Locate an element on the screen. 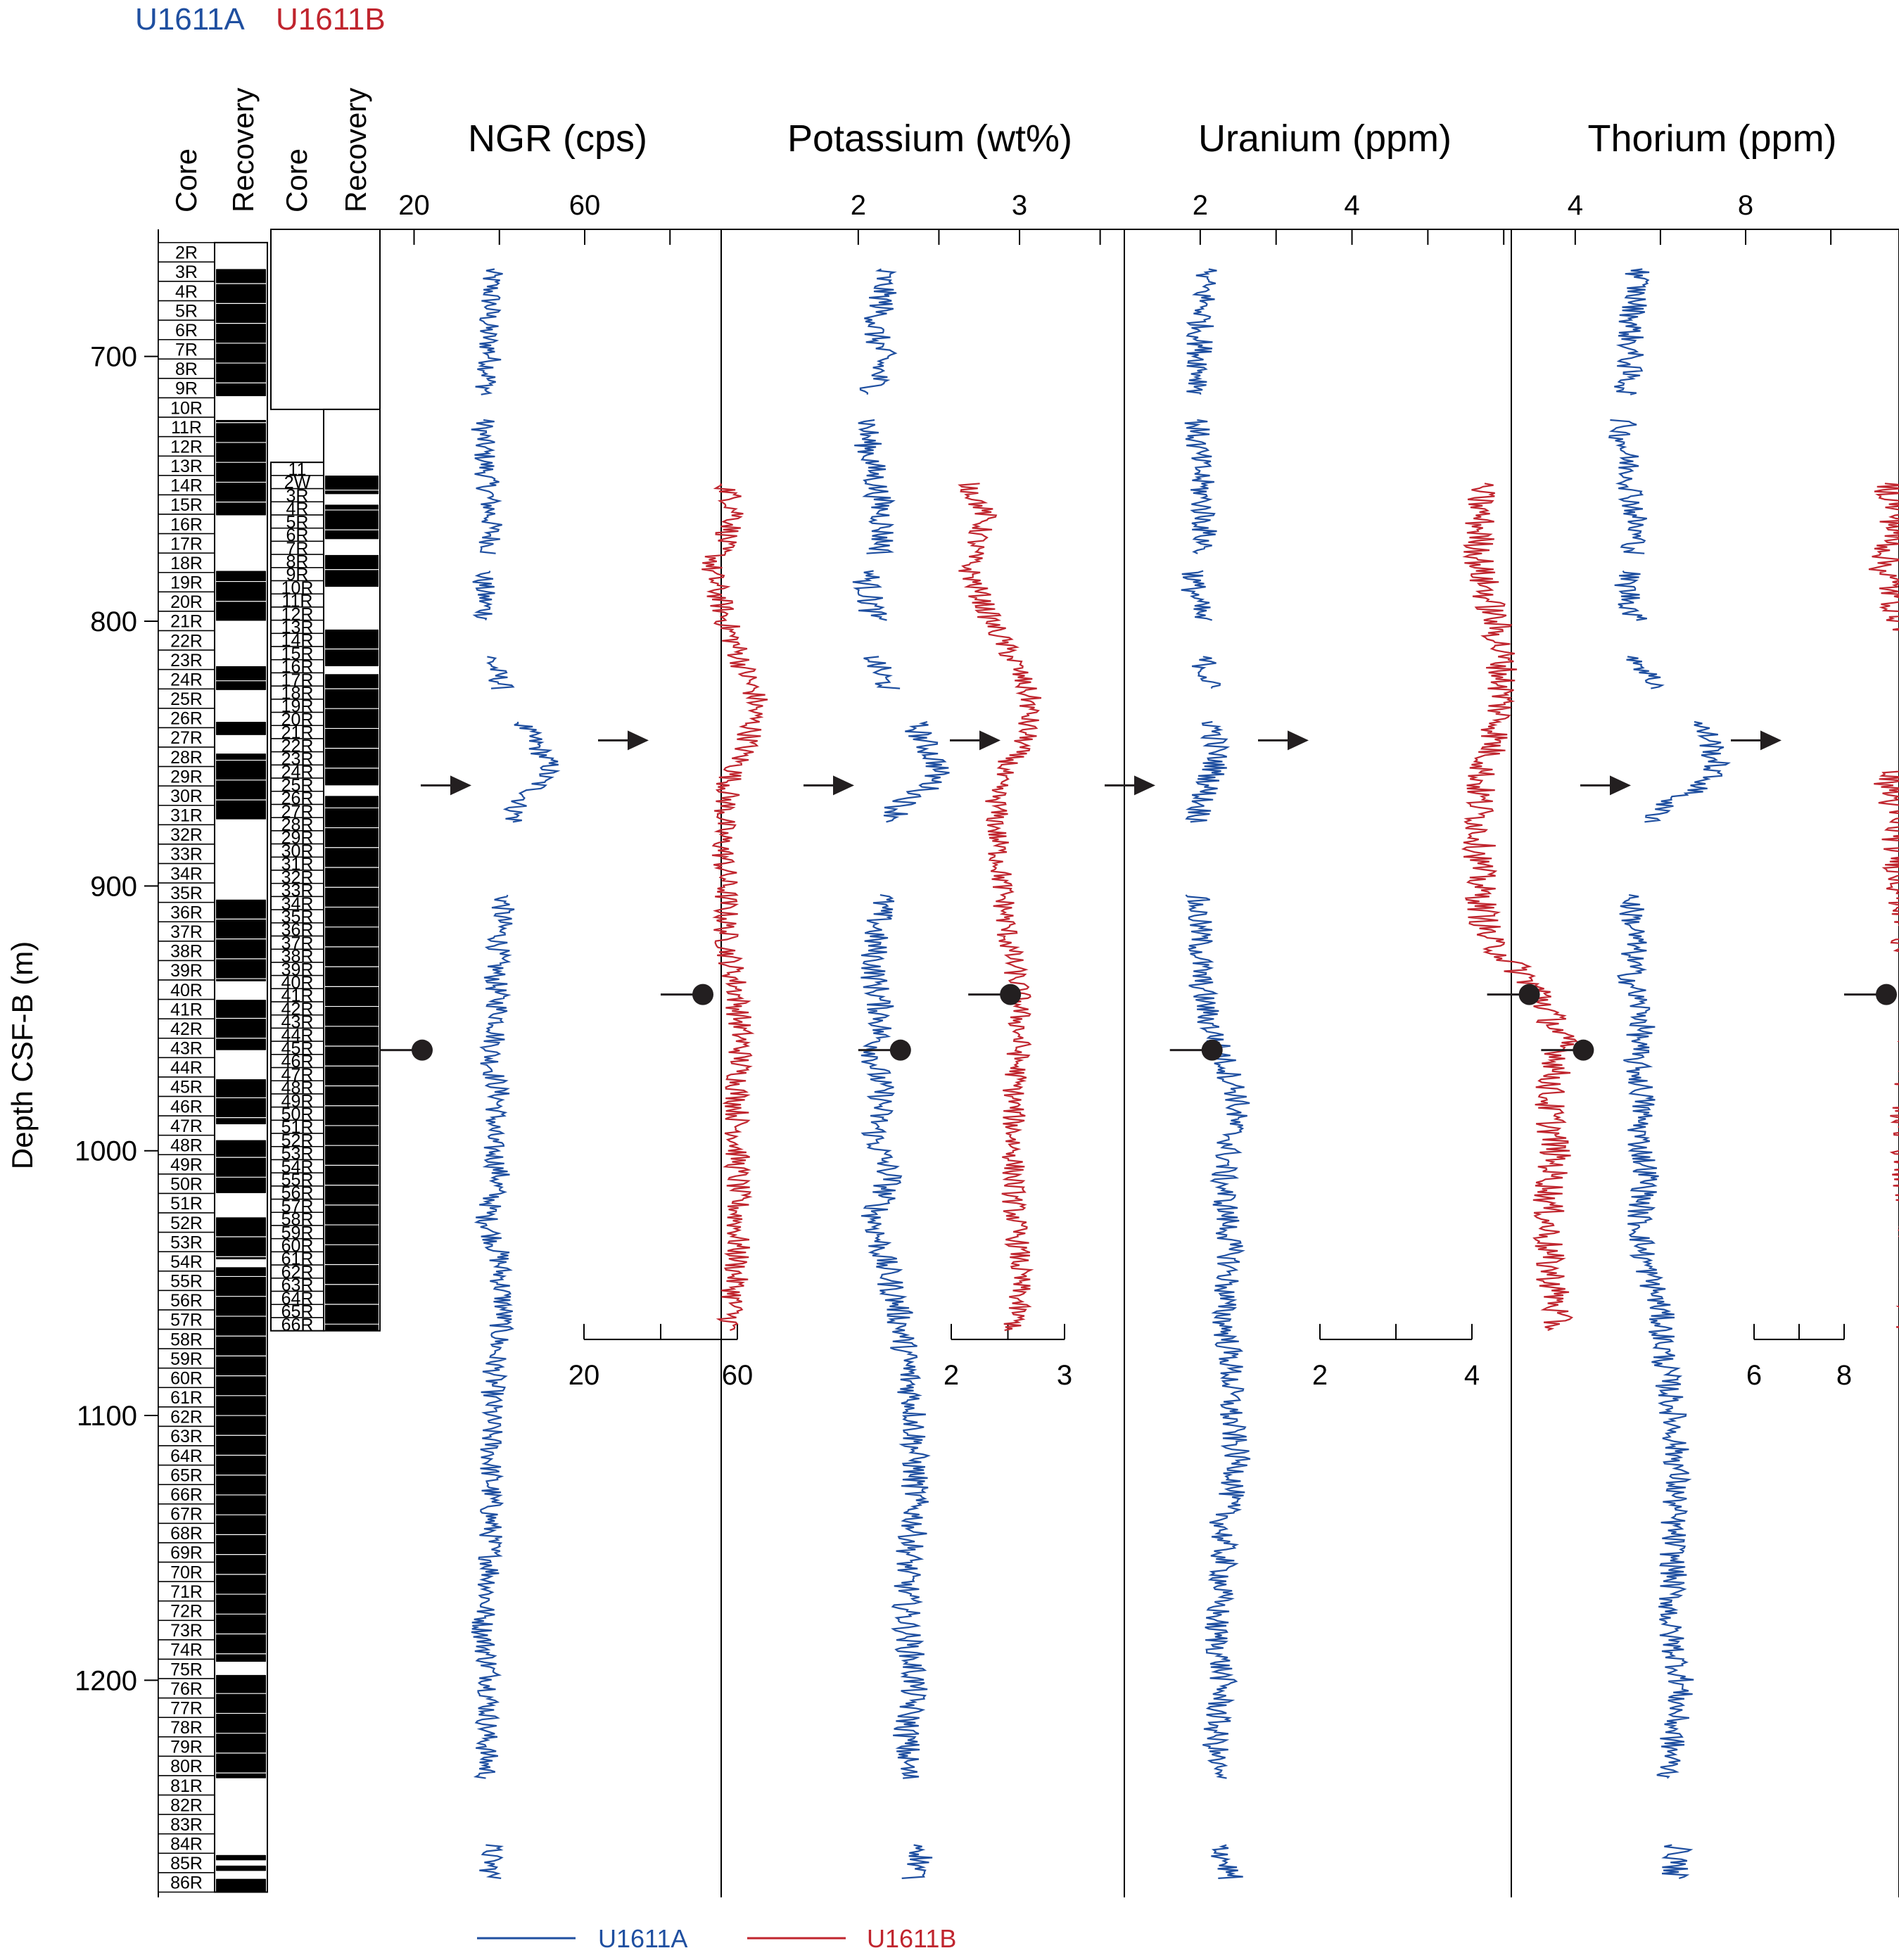 The height and width of the screenshot is (1960, 1899). core-label: 25R is located at coordinates (186, 699).